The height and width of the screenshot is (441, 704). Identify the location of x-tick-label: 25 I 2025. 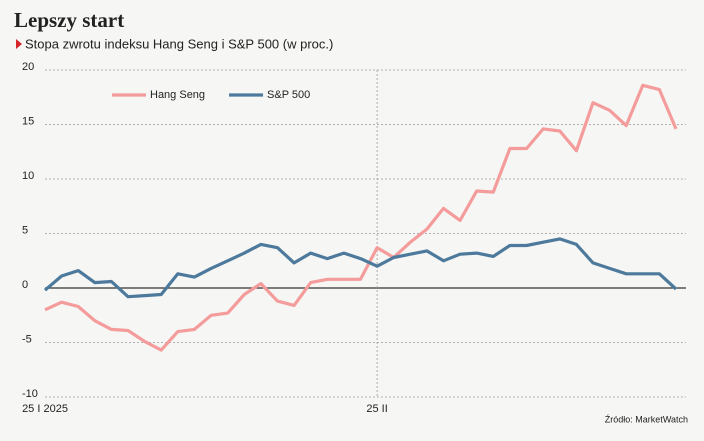
(45, 409).